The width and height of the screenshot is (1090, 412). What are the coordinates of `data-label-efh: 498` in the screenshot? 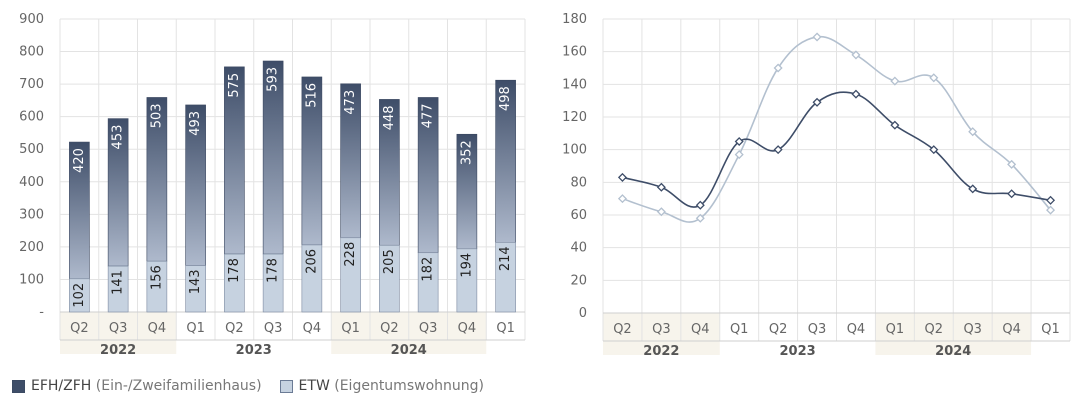 It's located at (505, 98).